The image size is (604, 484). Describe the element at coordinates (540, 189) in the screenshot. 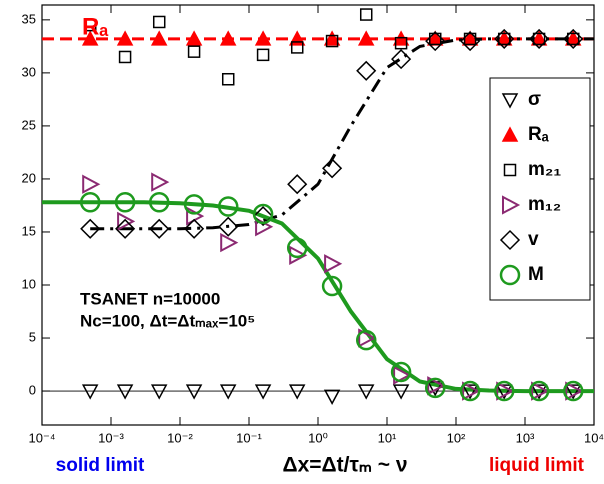

I see `legend-box` at that location.